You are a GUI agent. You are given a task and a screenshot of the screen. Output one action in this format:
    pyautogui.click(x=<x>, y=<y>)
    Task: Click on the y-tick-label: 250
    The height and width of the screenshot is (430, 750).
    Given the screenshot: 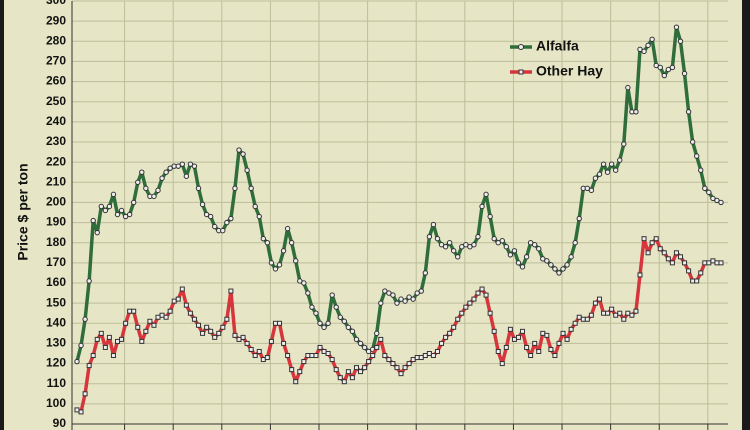 What is the action you would take?
    pyautogui.click(x=56, y=101)
    